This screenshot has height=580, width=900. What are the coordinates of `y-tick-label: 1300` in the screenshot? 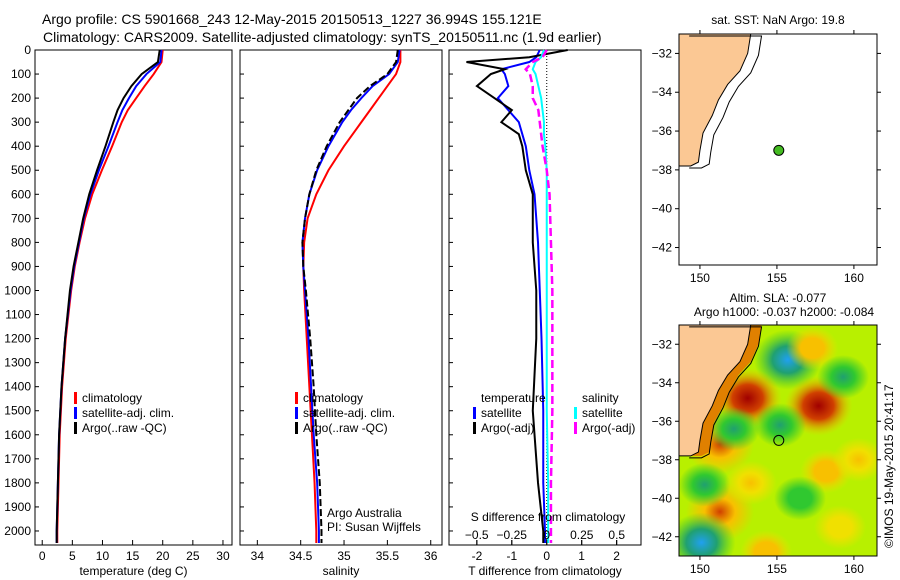 It's located at (17, 363).